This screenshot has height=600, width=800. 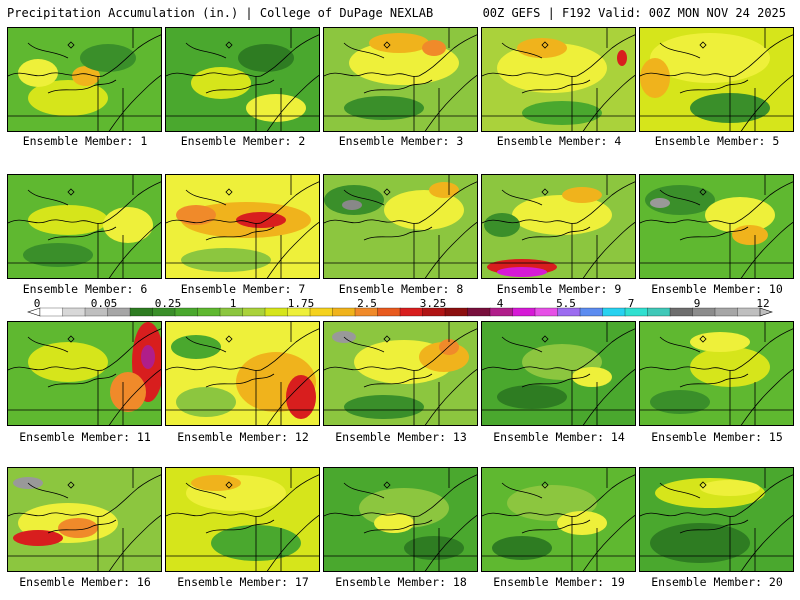 I want to click on colorbar-tick-label: 5.5, so click(x=566, y=303).